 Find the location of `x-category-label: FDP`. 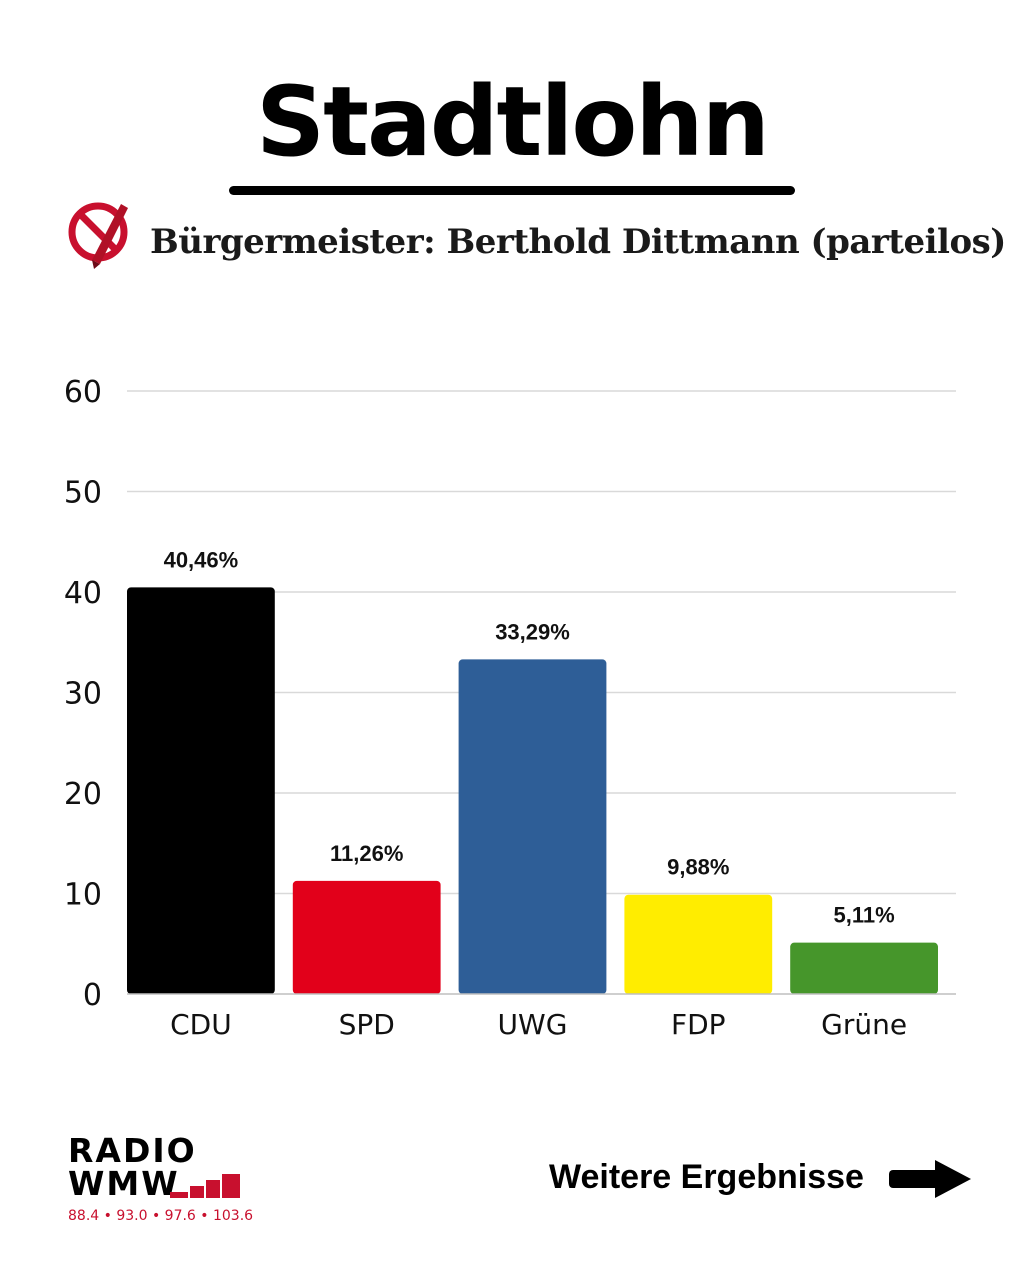

x-category-label: FDP is located at coordinates (698, 1024).